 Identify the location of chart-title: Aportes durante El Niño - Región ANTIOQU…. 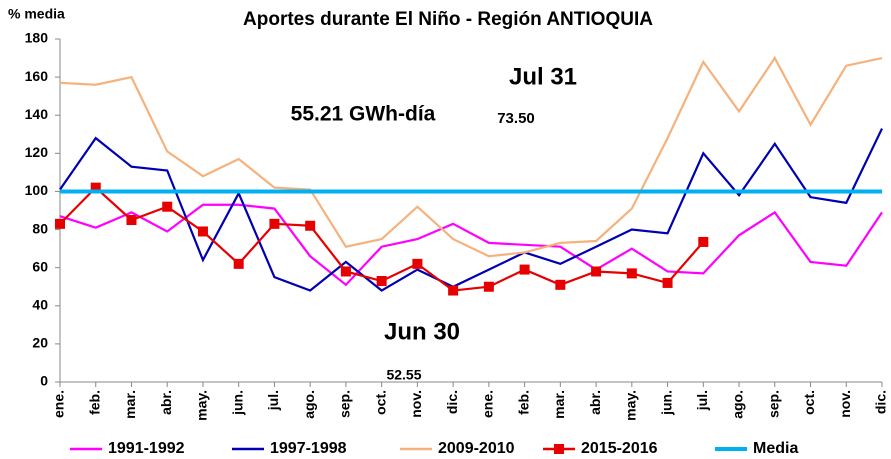
(448, 19).